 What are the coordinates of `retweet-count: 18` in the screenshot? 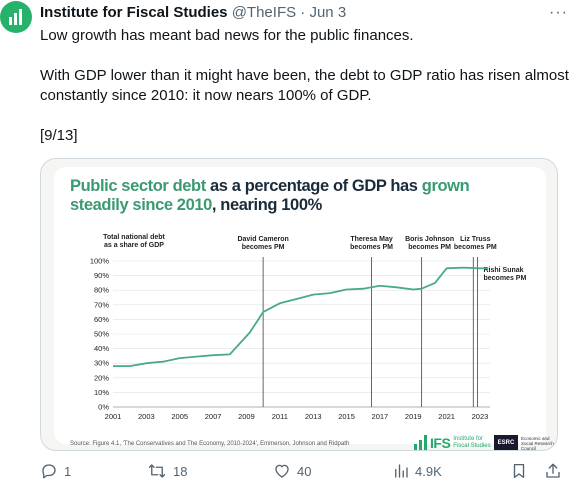 It's located at (180, 471).